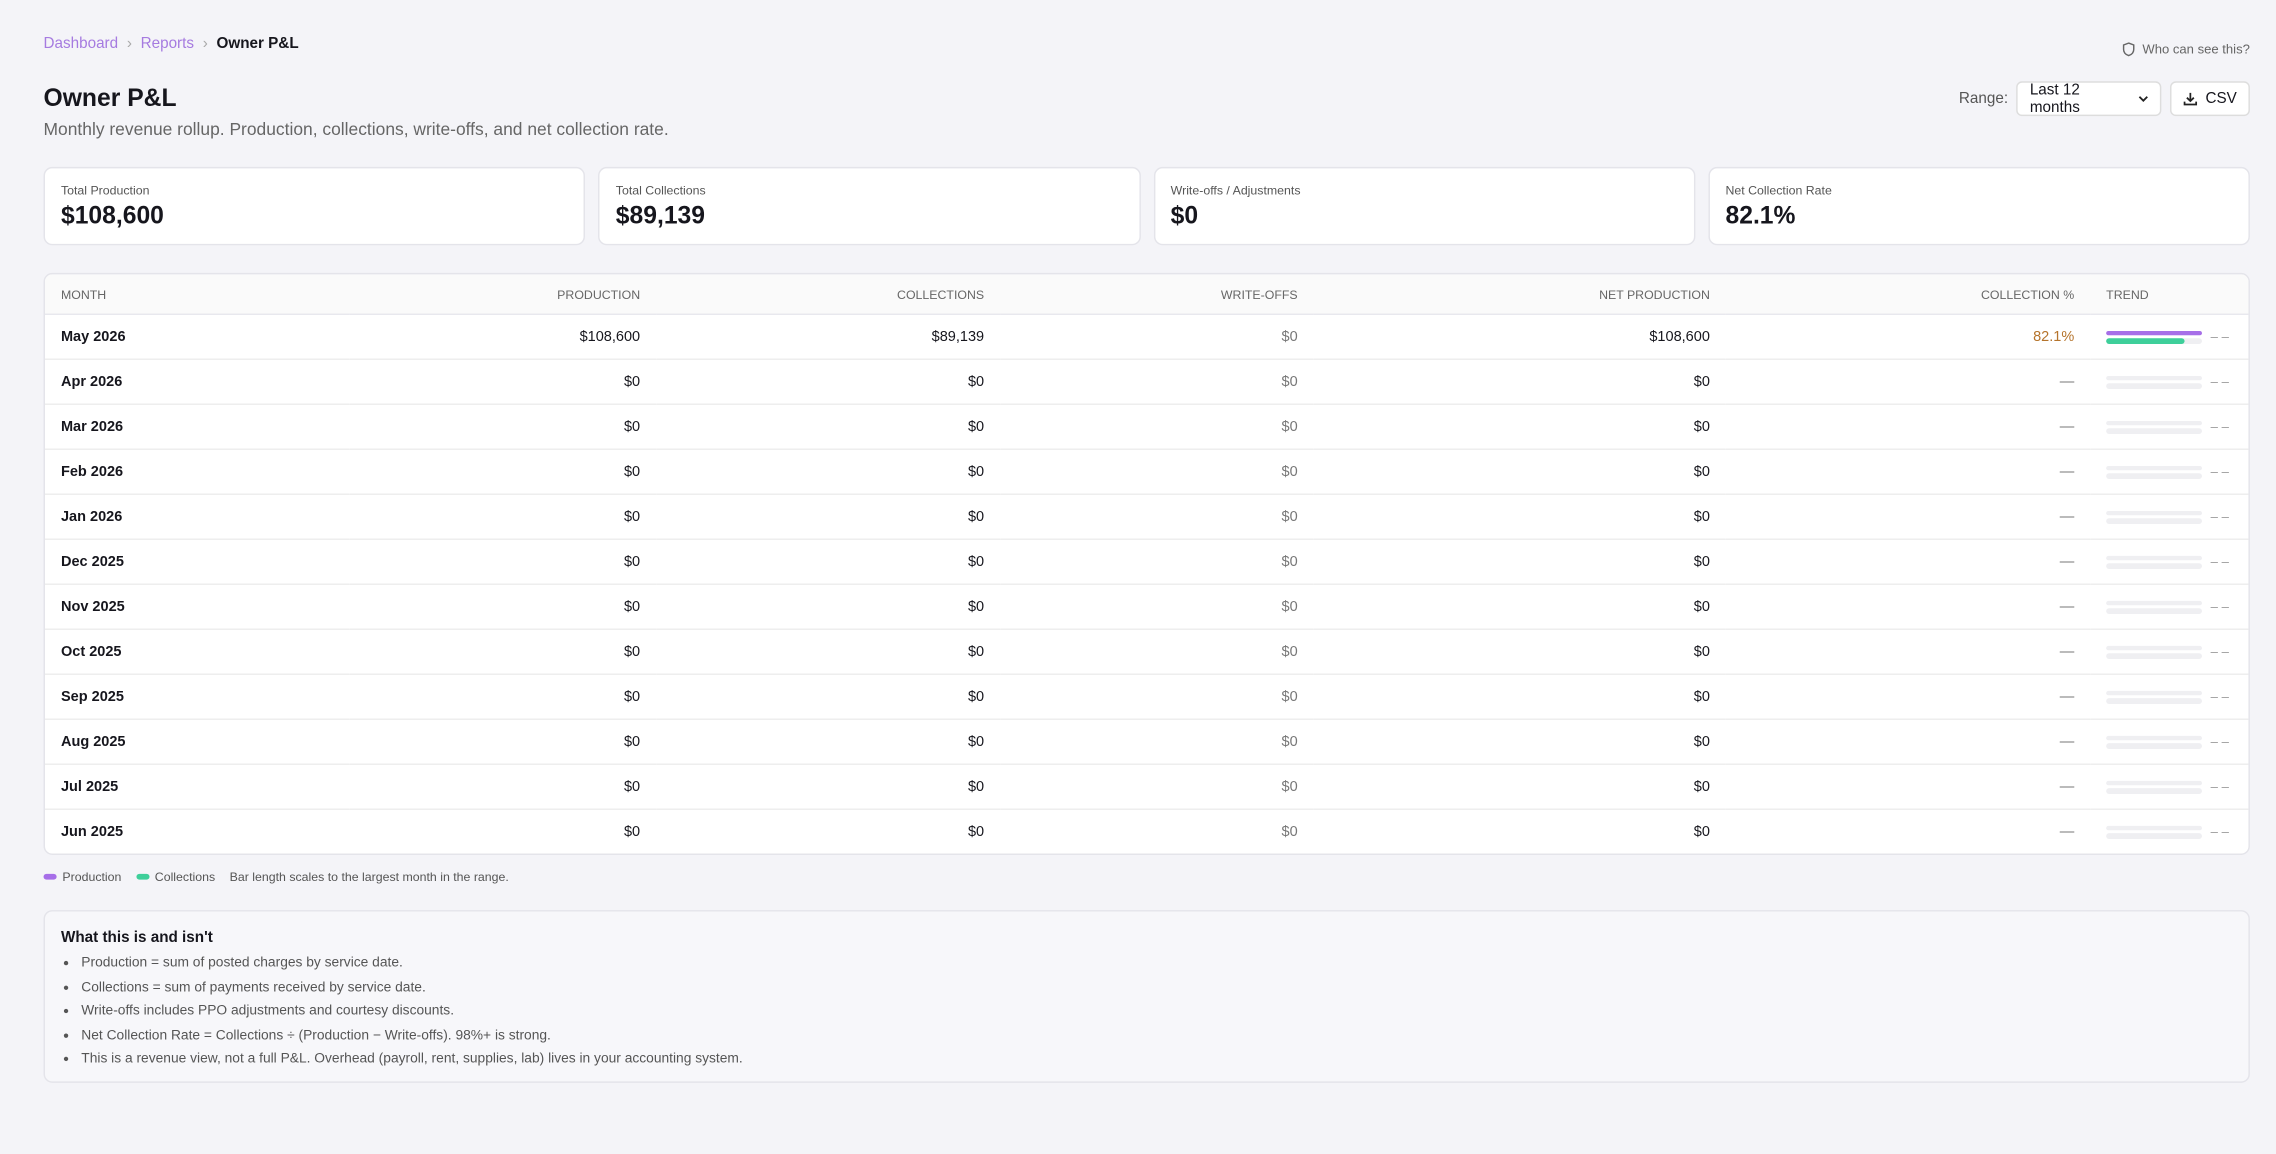 Image resolution: width=2276 pixels, height=1154 pixels. What do you see at coordinates (197, 787) in the screenshot?
I see `month-cell: Jul 2025` at bounding box center [197, 787].